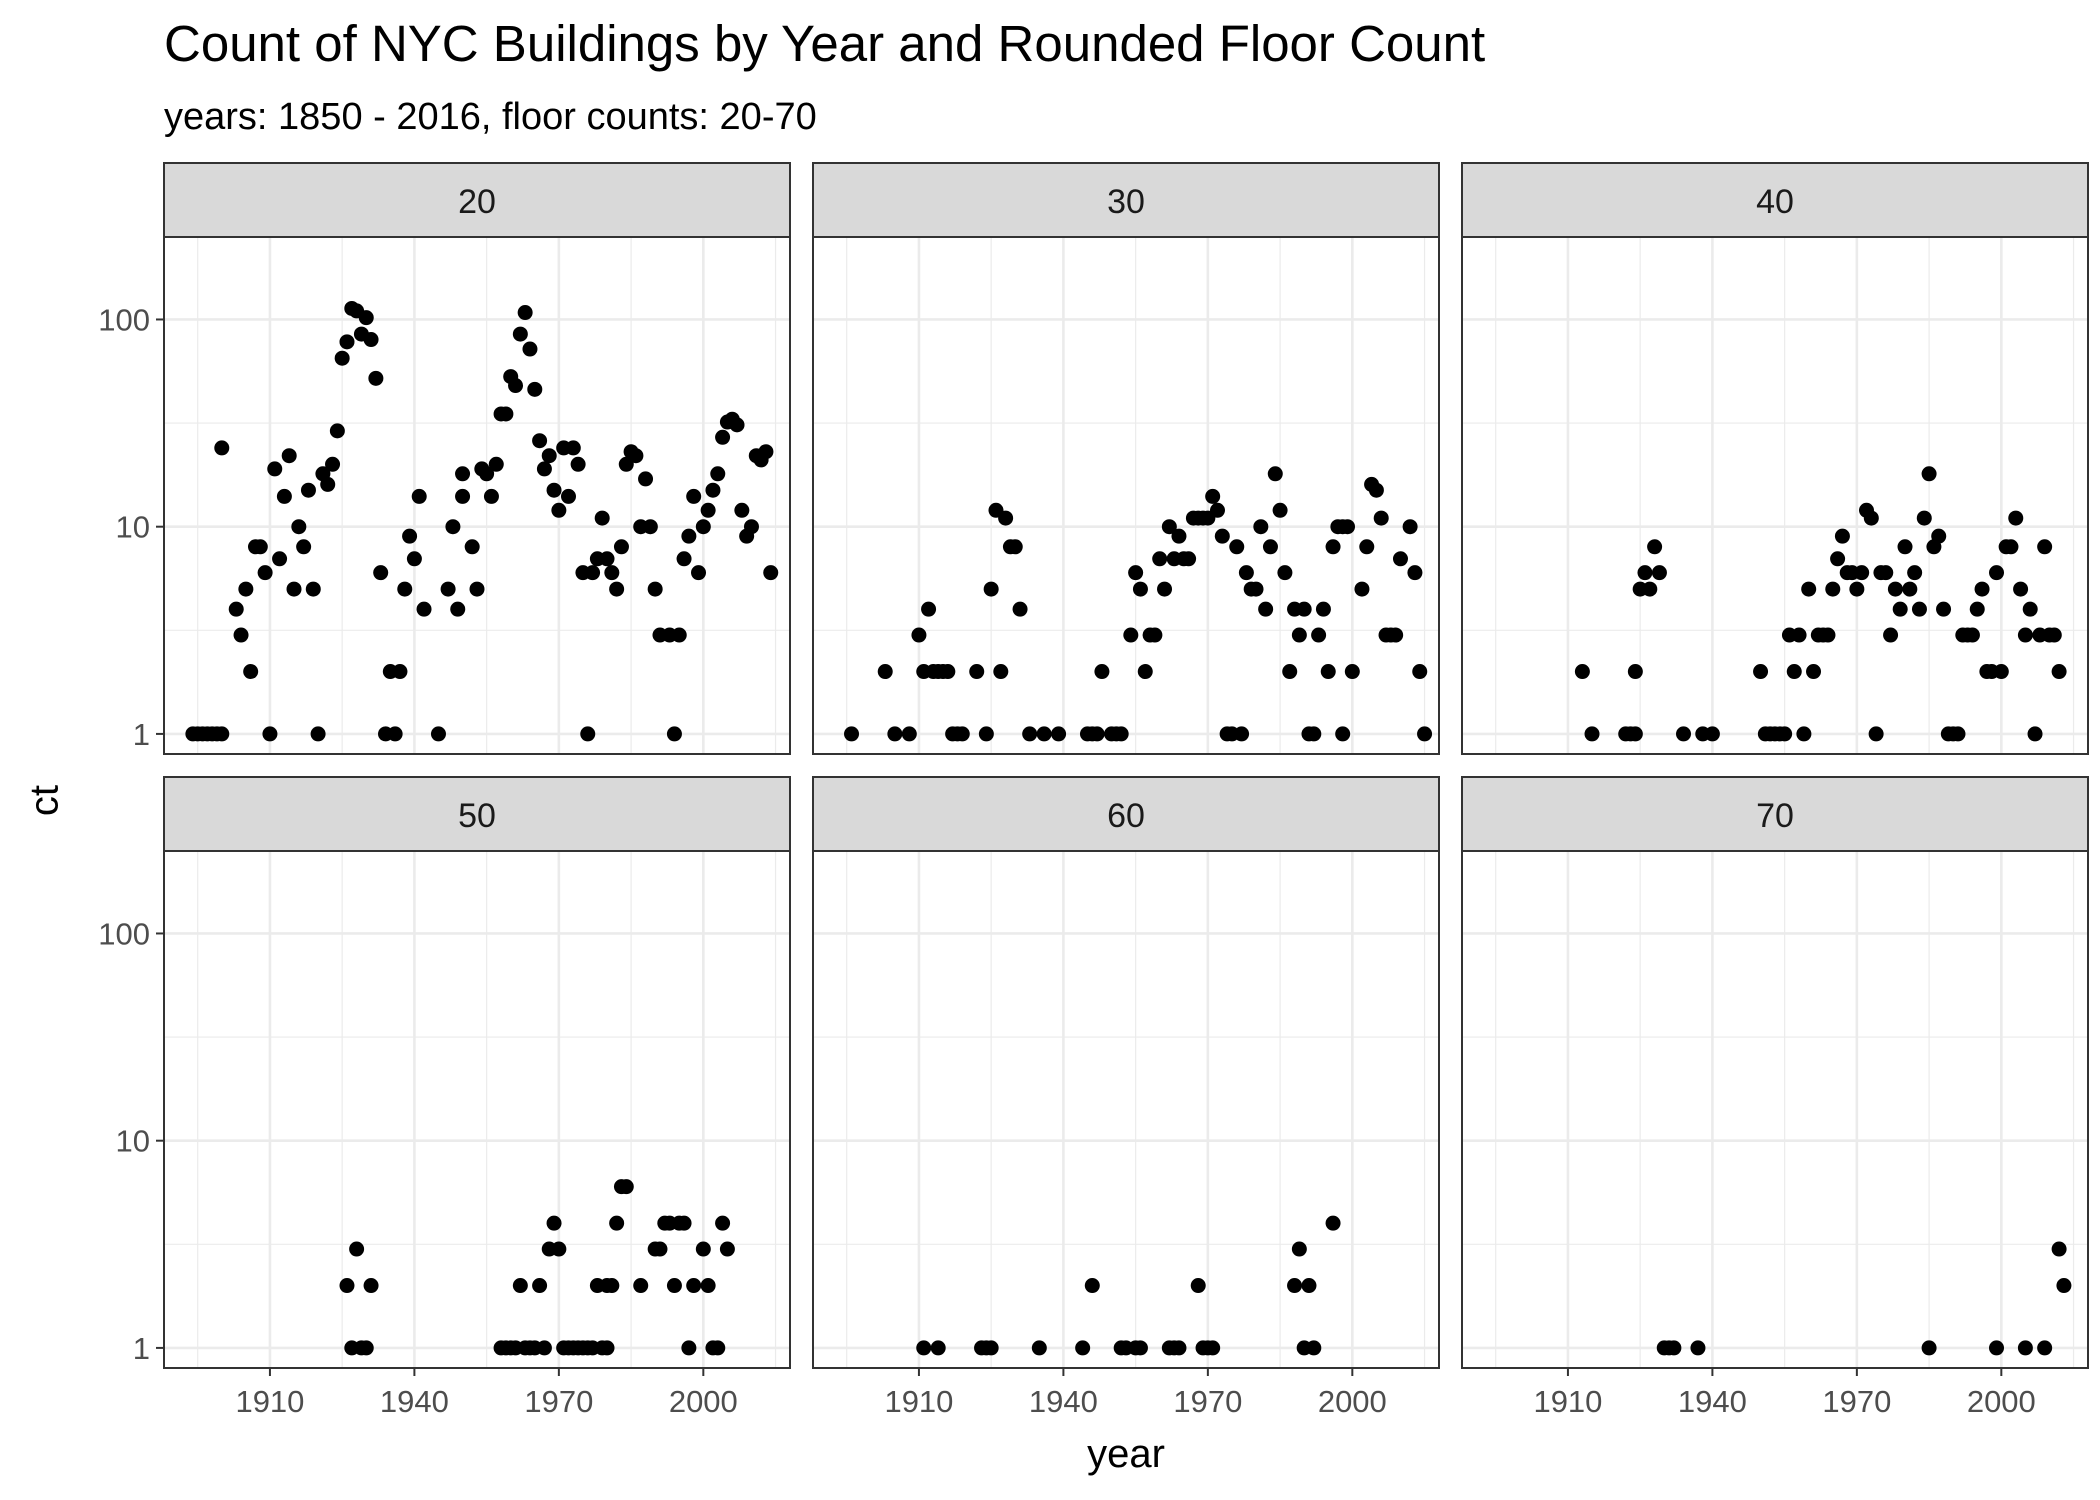 Image resolution: width=2100 pixels, height=1500 pixels. What do you see at coordinates (269, 1401) in the screenshot?
I see `x-tick-label: 1910` at bounding box center [269, 1401].